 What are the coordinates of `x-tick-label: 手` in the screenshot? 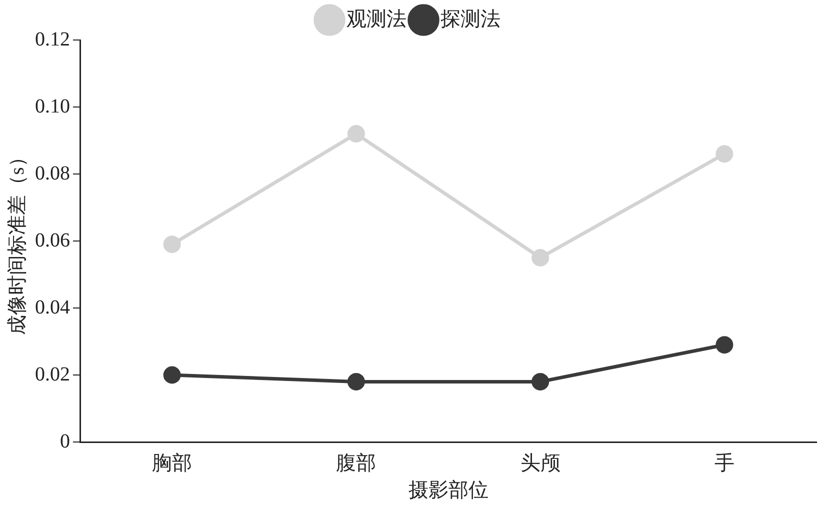 It's located at (724, 463).